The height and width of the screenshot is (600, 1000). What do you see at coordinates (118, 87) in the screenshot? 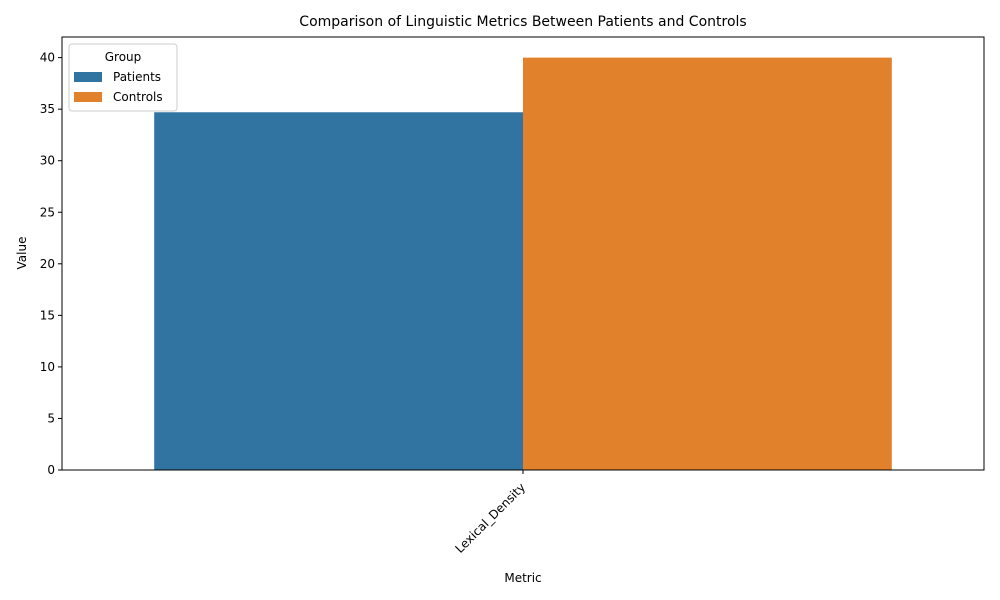
I see `legend-items: Patients Controls` at bounding box center [118, 87].